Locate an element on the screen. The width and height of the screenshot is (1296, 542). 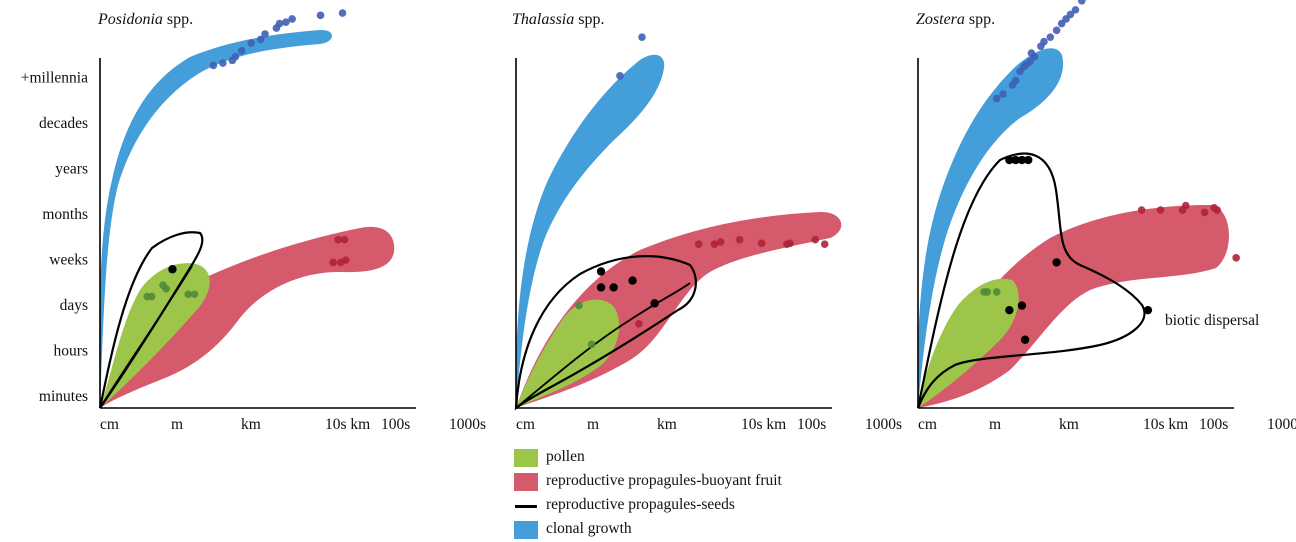
y-tick-label: months is located at coordinates (65, 214).